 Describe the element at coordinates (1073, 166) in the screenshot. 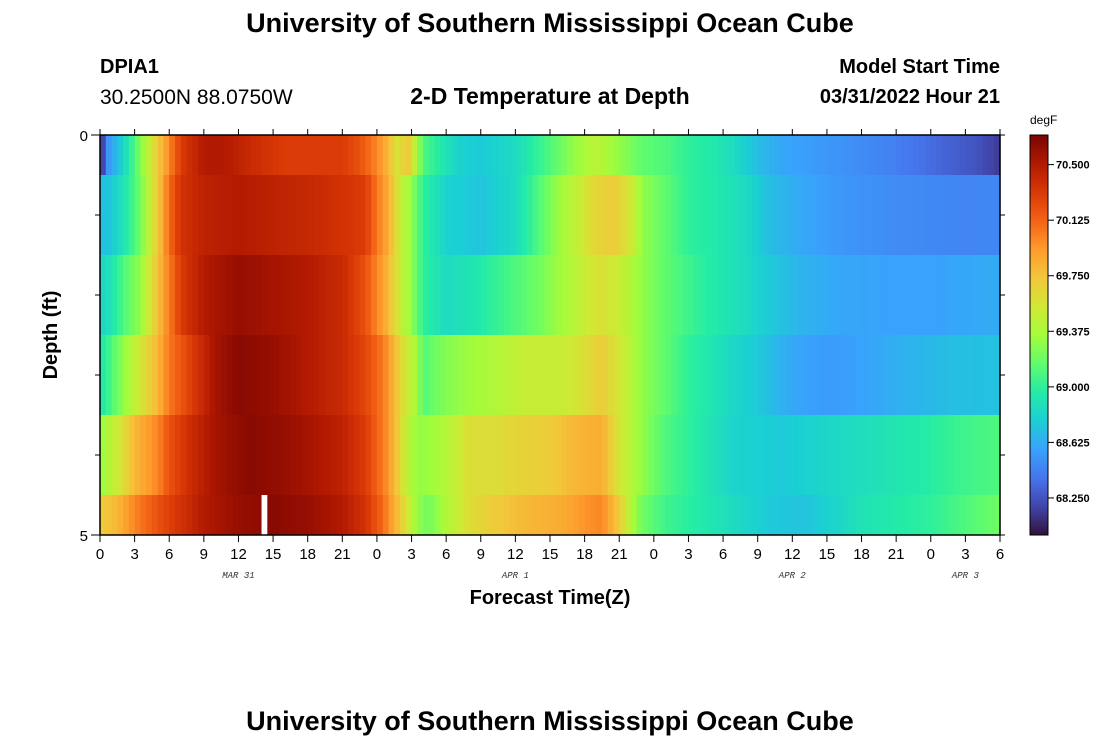

I see `colorbar-tick-label: 70.500` at that location.